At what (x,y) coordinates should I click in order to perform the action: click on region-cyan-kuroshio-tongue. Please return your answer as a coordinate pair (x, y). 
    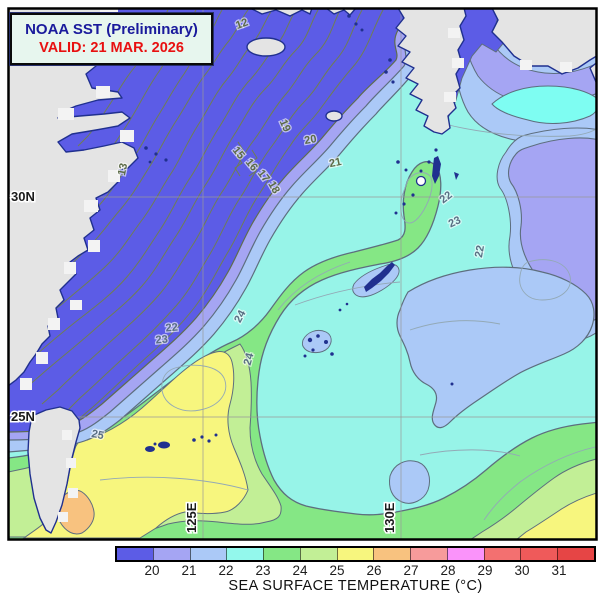
    Looking at the image, I should click on (543, 104).